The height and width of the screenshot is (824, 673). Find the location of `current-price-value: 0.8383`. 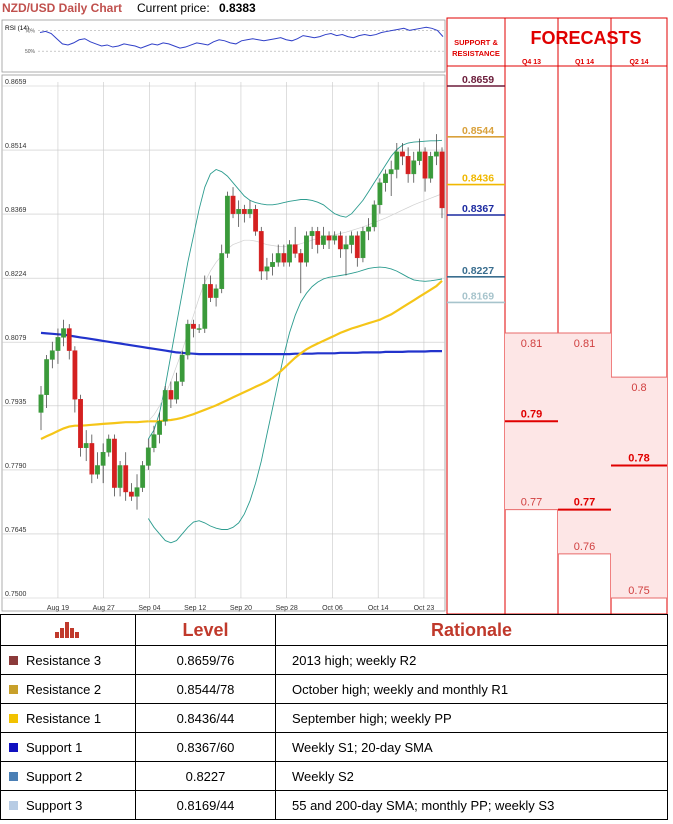

current-price-value: 0.8383 is located at coordinates (237, 8).